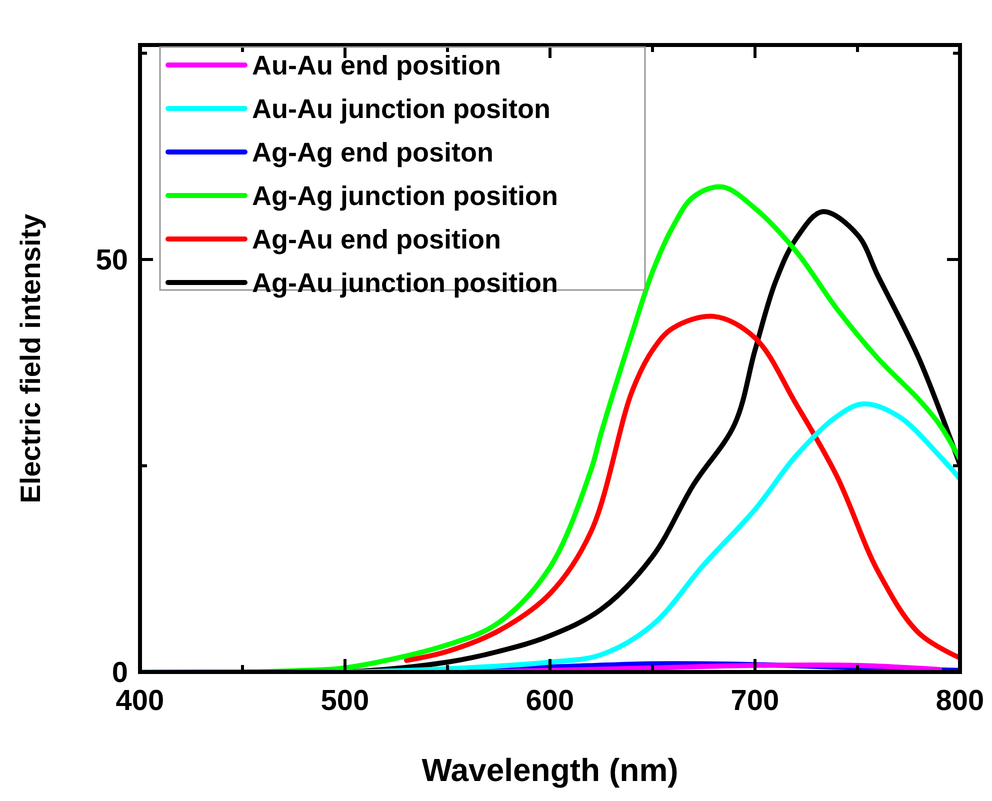 The image size is (992, 801). Describe the element at coordinates (373, 152) in the screenshot. I see `legend-label: Ag-Ag end positon` at that location.